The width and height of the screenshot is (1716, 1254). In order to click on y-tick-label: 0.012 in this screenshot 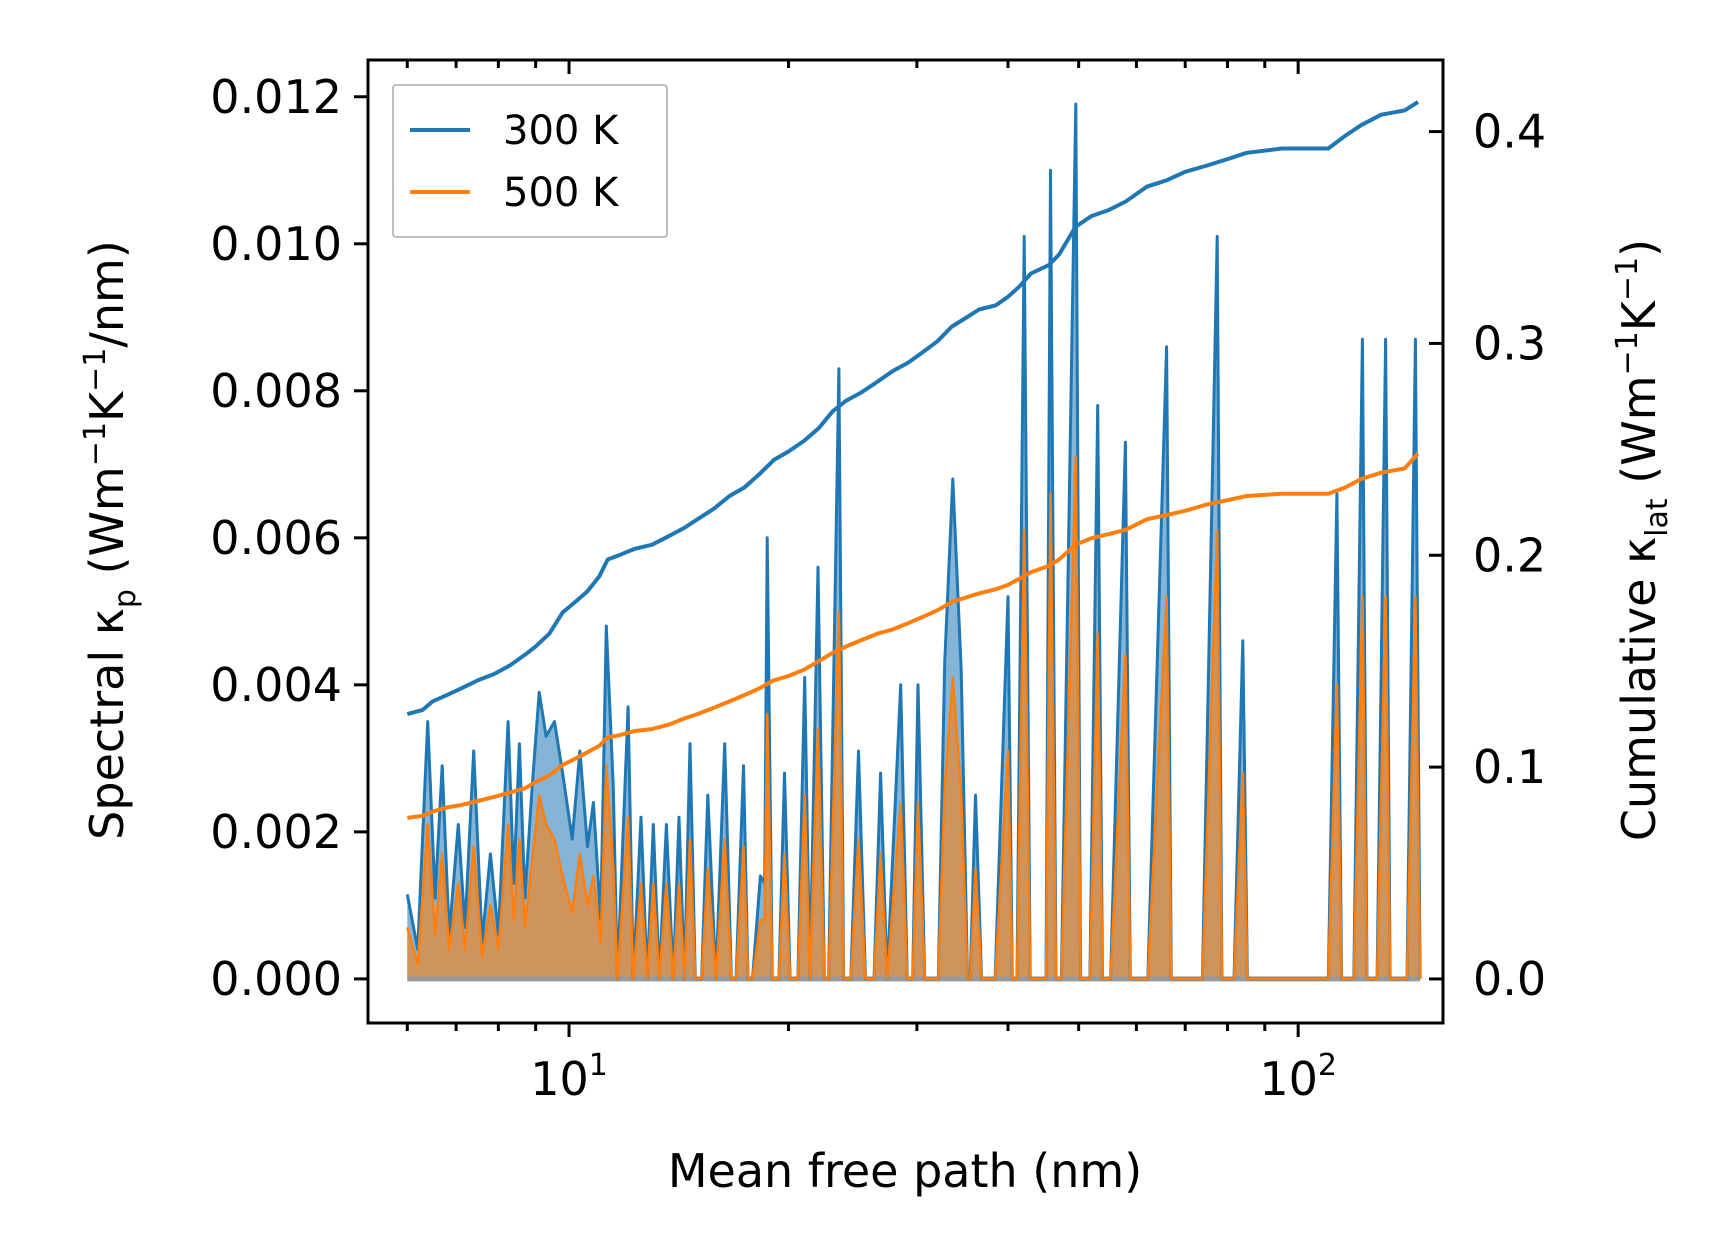, I will do `click(276, 97)`.